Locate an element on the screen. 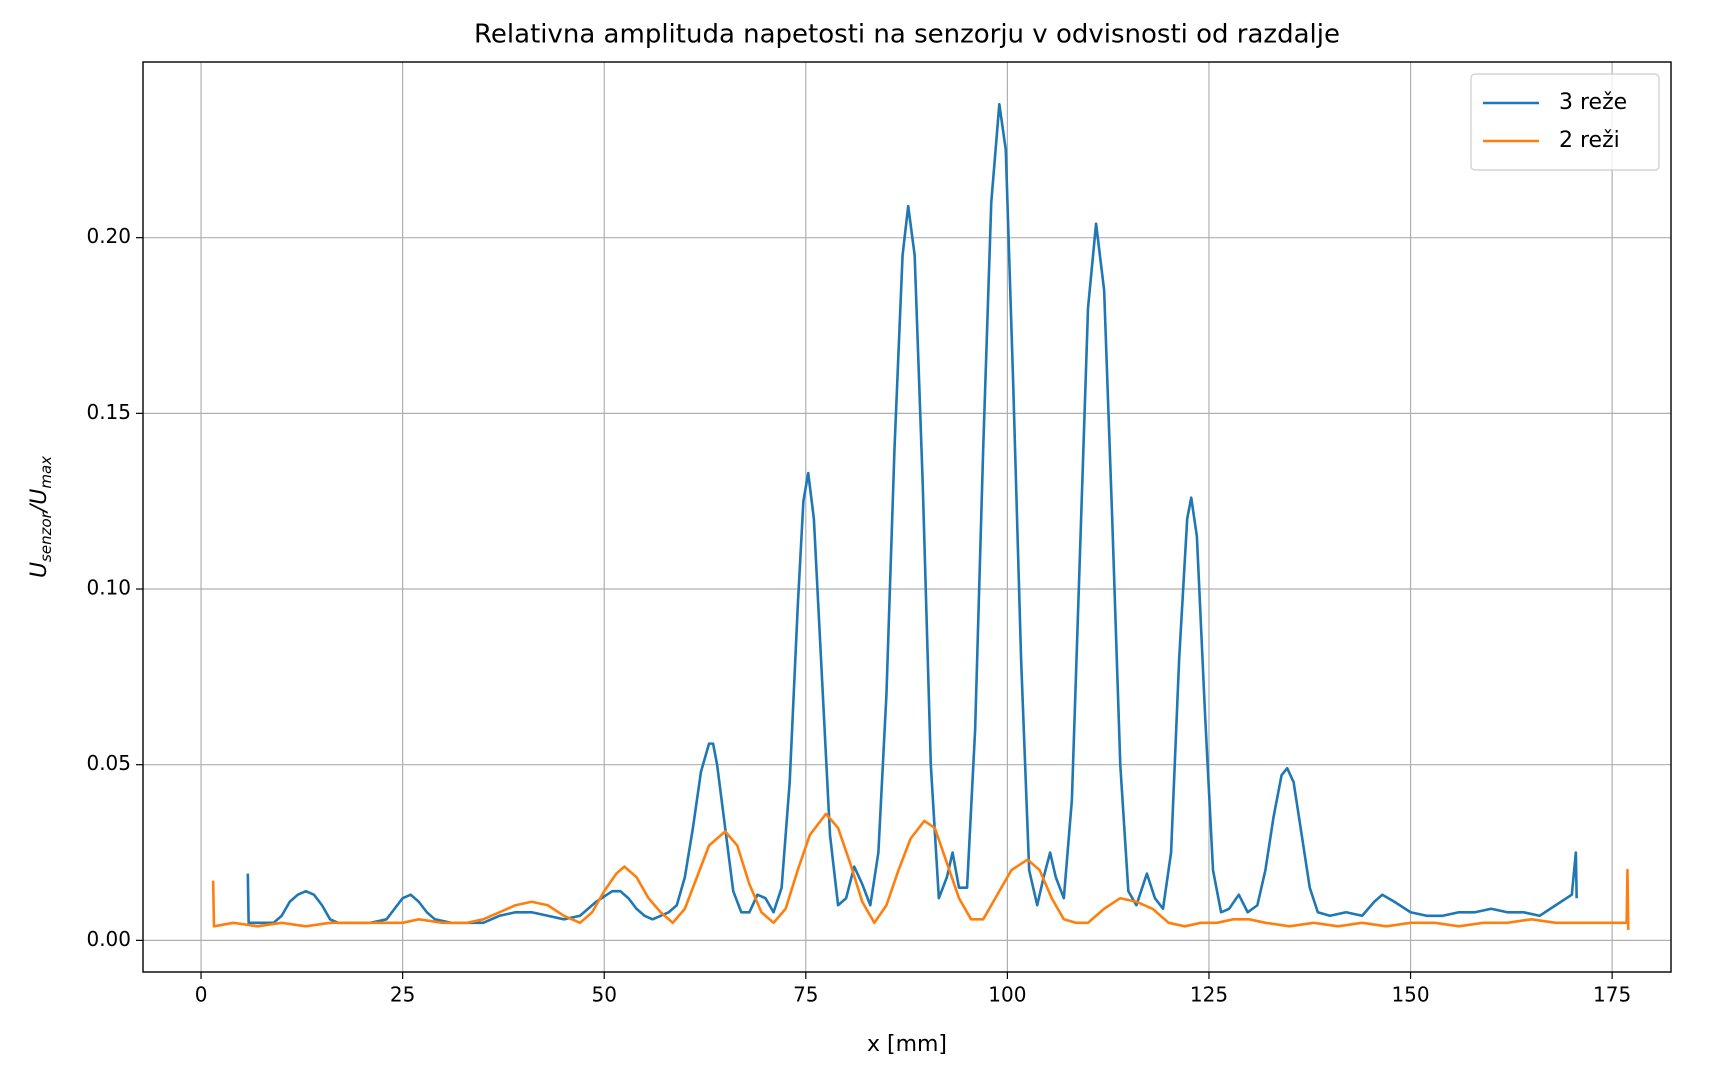 The height and width of the screenshot is (1075, 1712). y-label-part: U is located at coordinates (39, 570).